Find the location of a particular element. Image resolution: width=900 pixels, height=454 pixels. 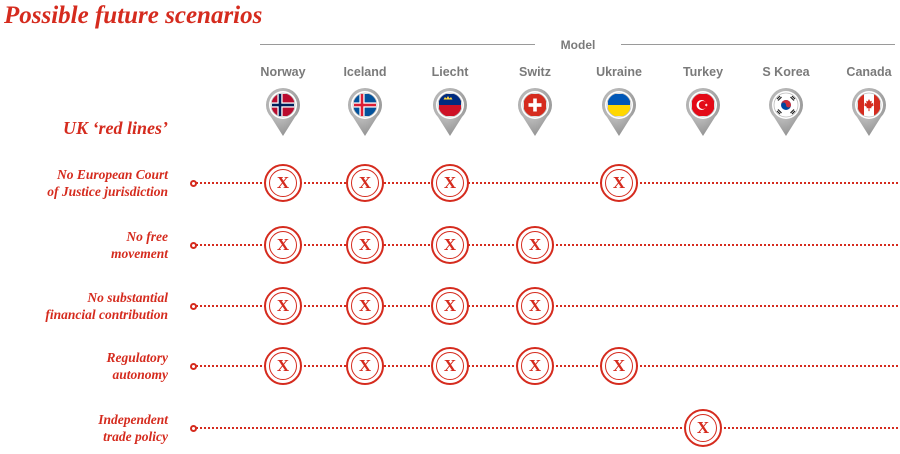

red-line-label-line: movement is located at coordinates (139, 253).